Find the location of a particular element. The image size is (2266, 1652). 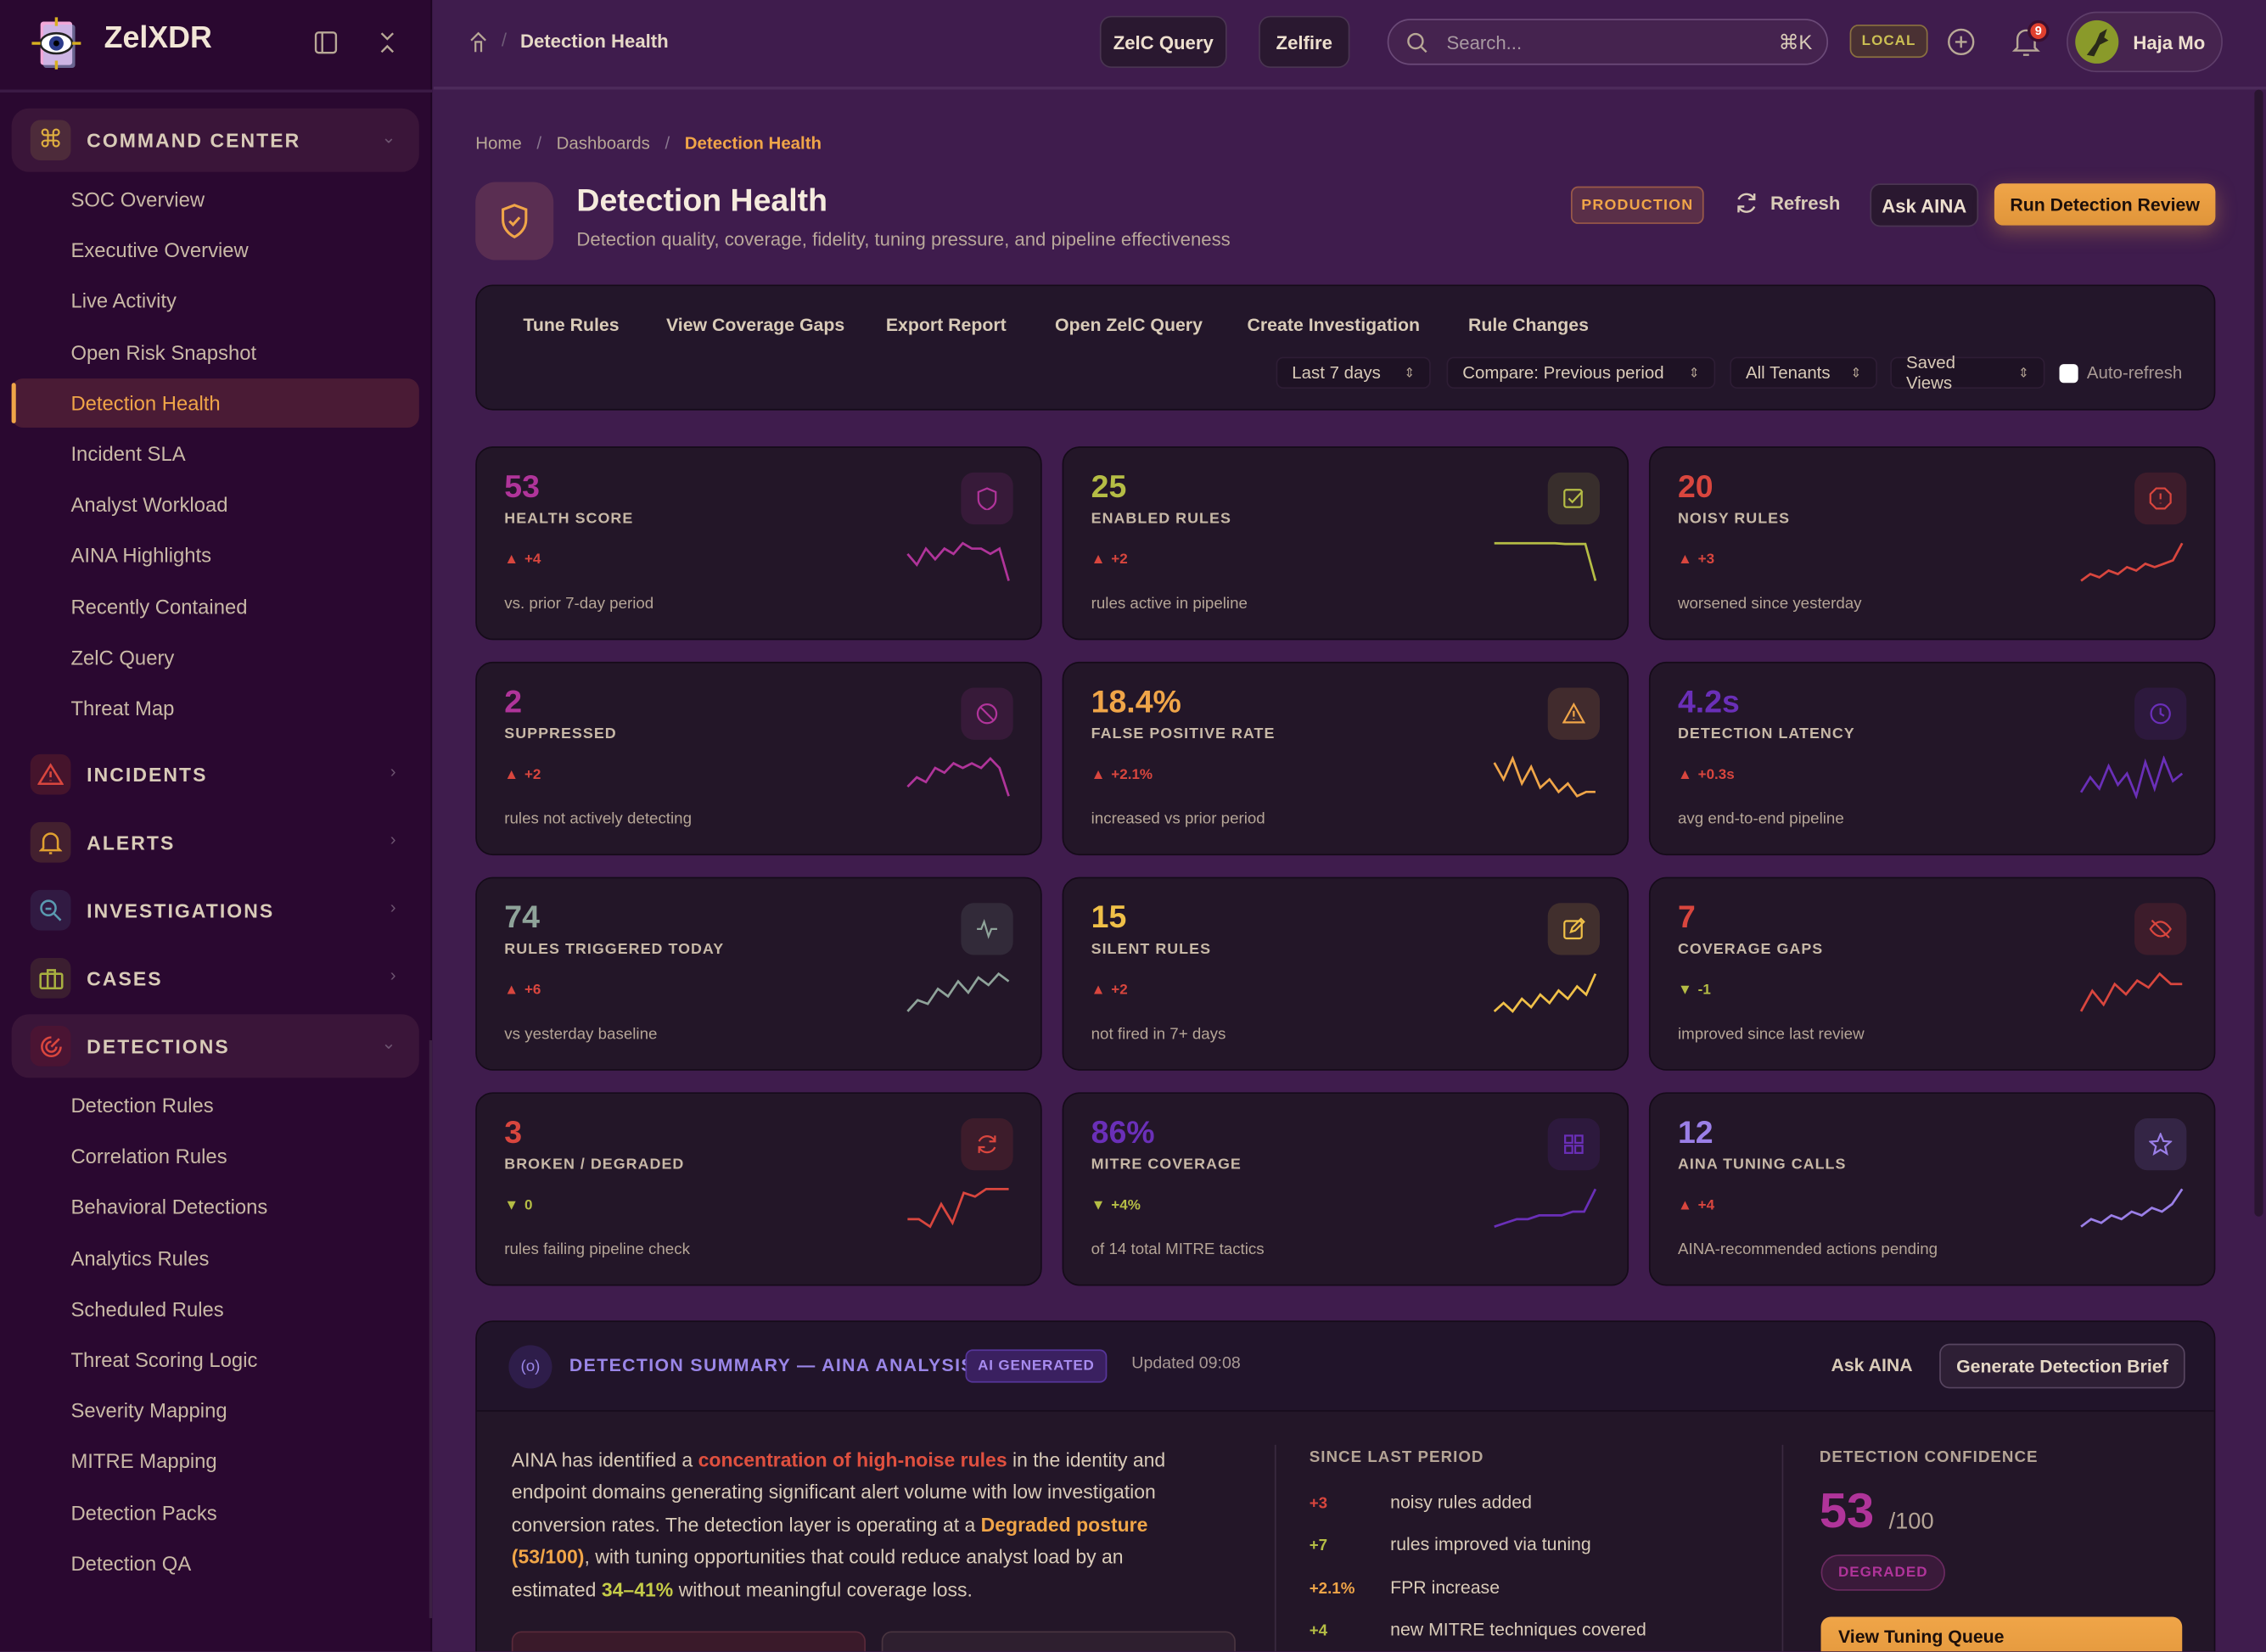

nav-group-cases: CASES › is located at coordinates (216, 978).